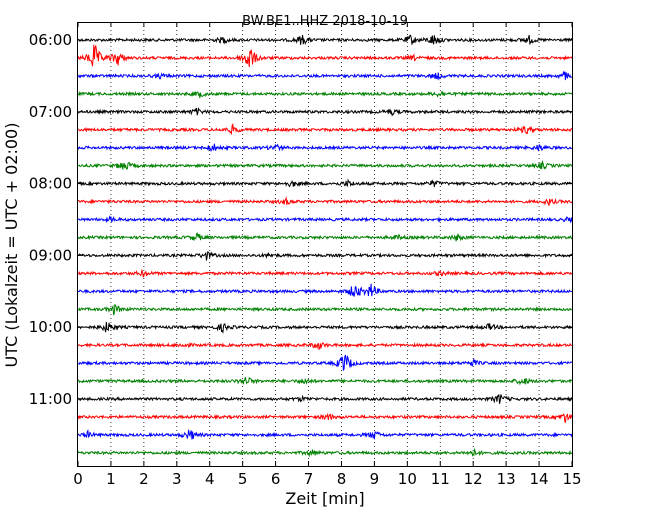 This screenshot has width=650, height=520. What do you see at coordinates (50, 112) in the screenshot?
I see `y-tick-label: 07:00` at bounding box center [50, 112].